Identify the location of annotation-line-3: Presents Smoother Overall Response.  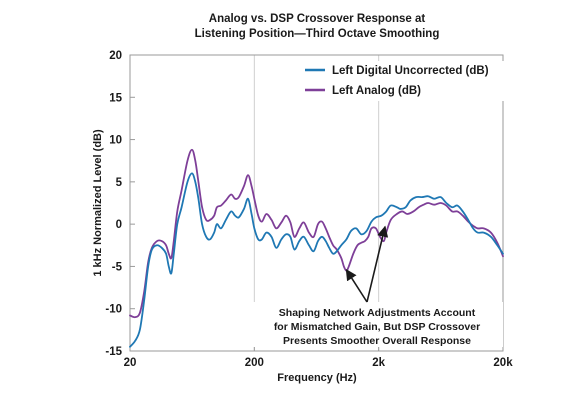
(377, 341).